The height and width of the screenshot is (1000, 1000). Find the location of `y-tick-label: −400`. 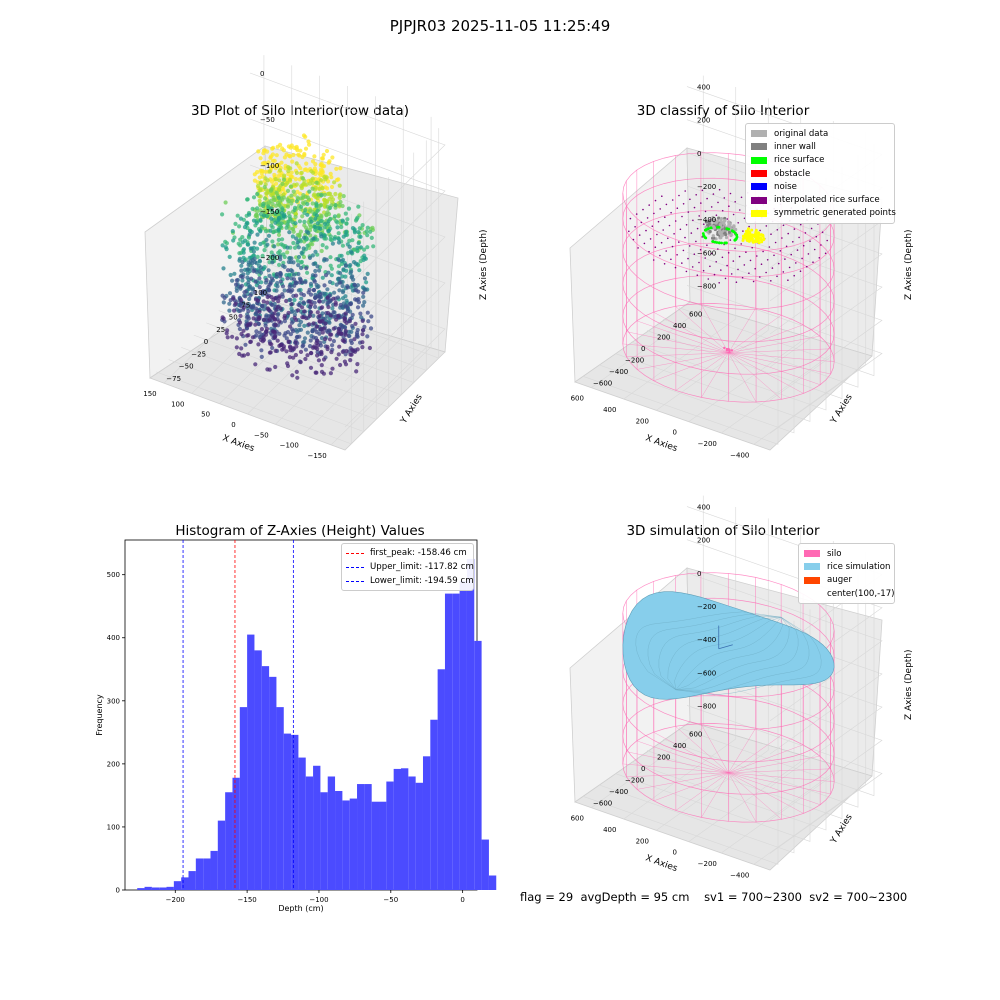

y-tick-label: −400 is located at coordinates (618, 792).